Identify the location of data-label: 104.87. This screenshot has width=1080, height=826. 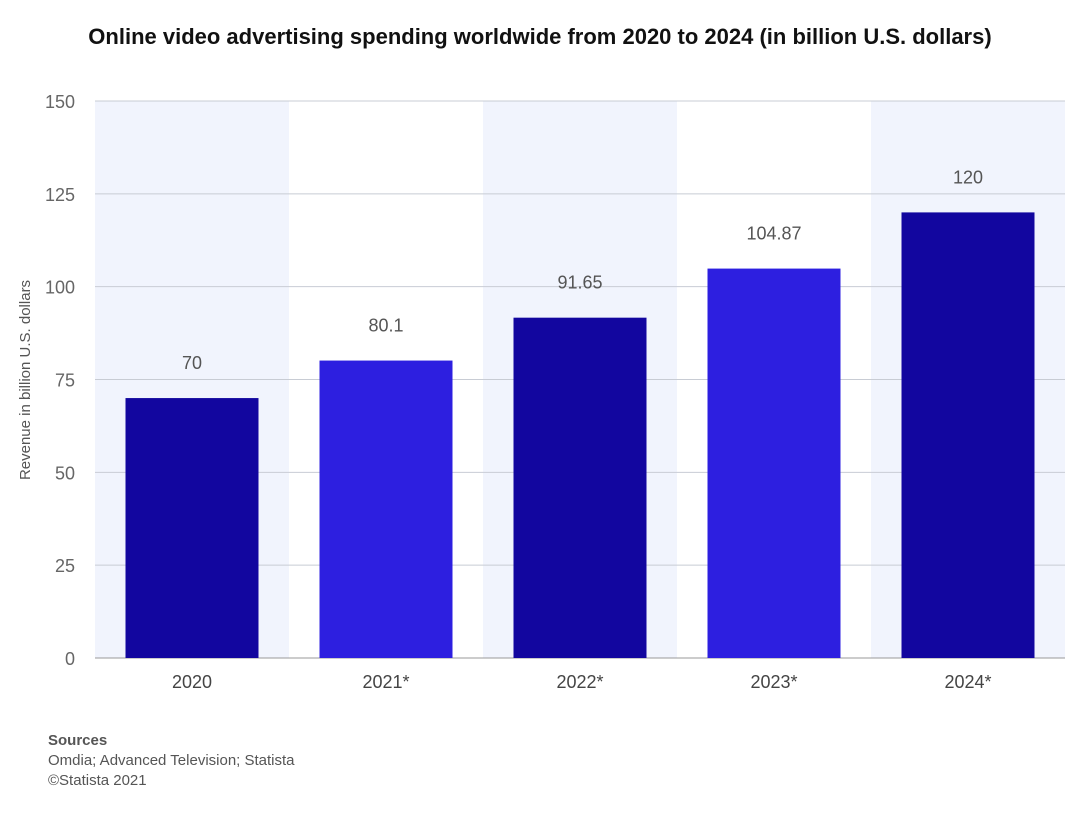
(773, 234).